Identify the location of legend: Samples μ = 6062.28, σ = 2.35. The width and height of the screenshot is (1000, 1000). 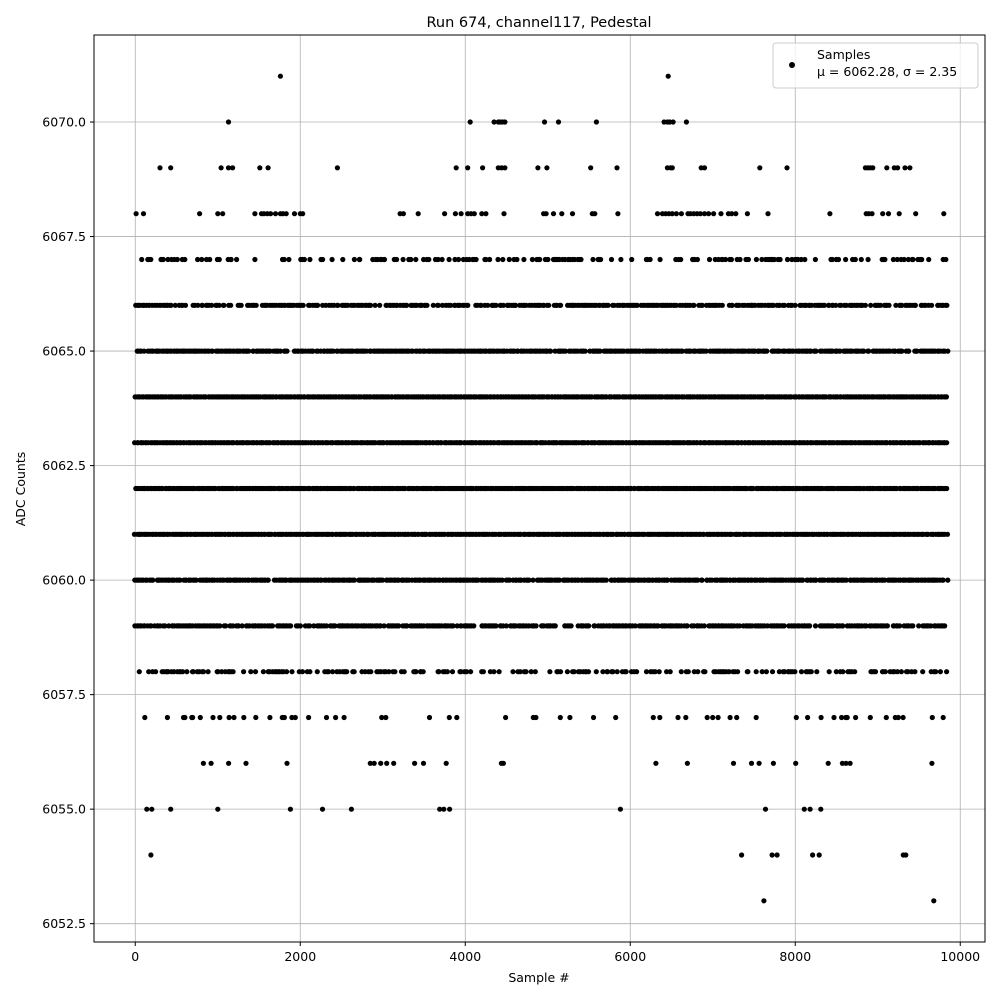
(875, 65).